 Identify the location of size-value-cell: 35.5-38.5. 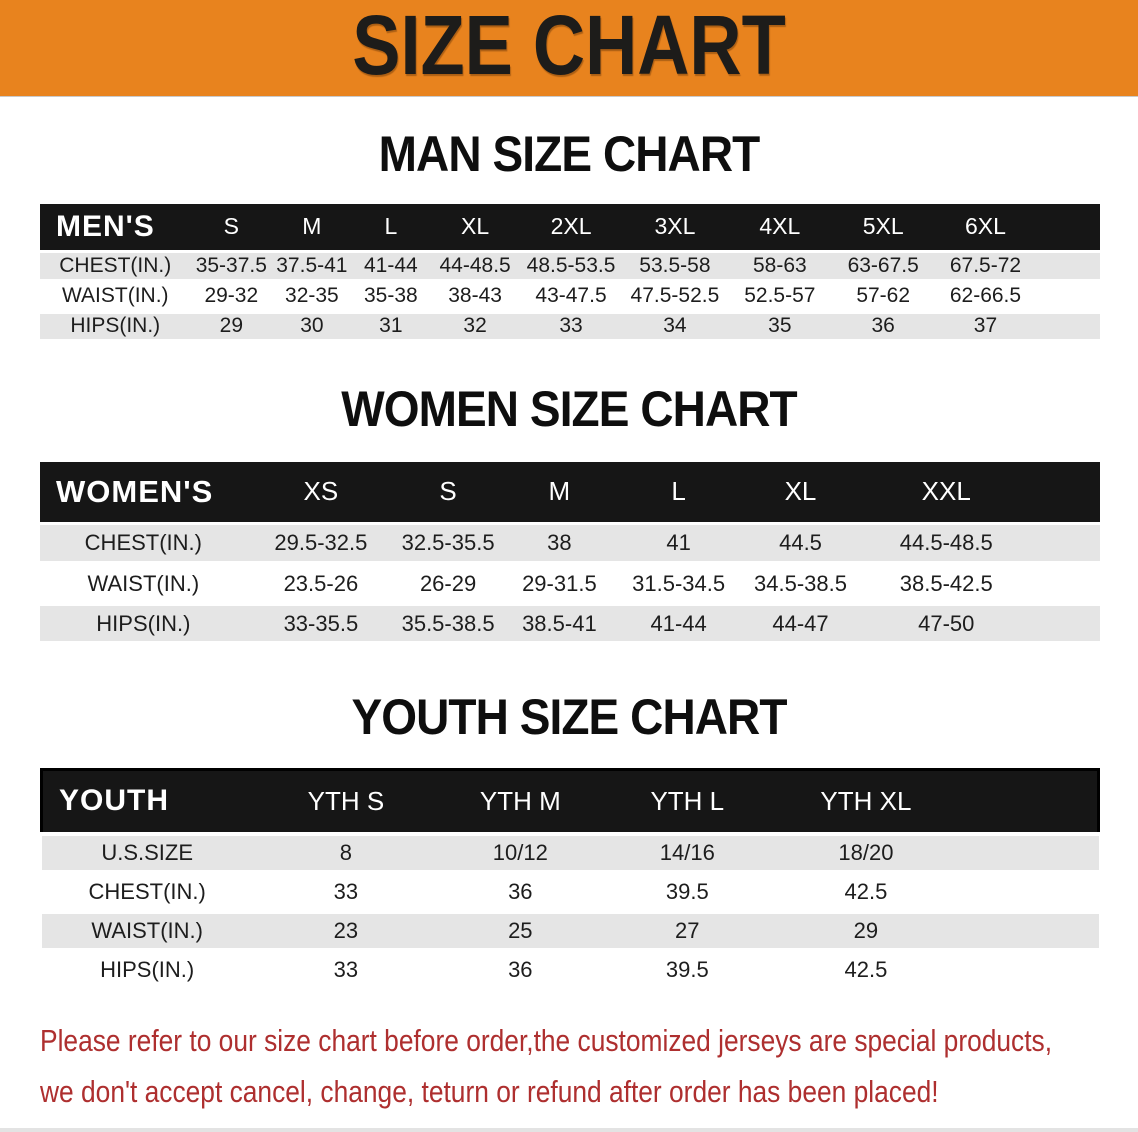
(448, 623).